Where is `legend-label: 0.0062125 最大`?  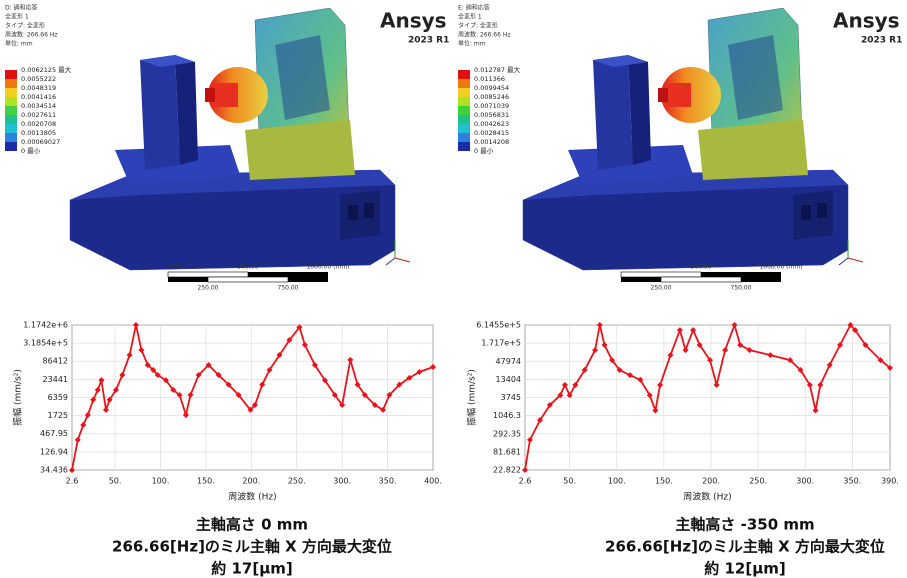 legend-label: 0.0062125 最大 is located at coordinates (46, 69).